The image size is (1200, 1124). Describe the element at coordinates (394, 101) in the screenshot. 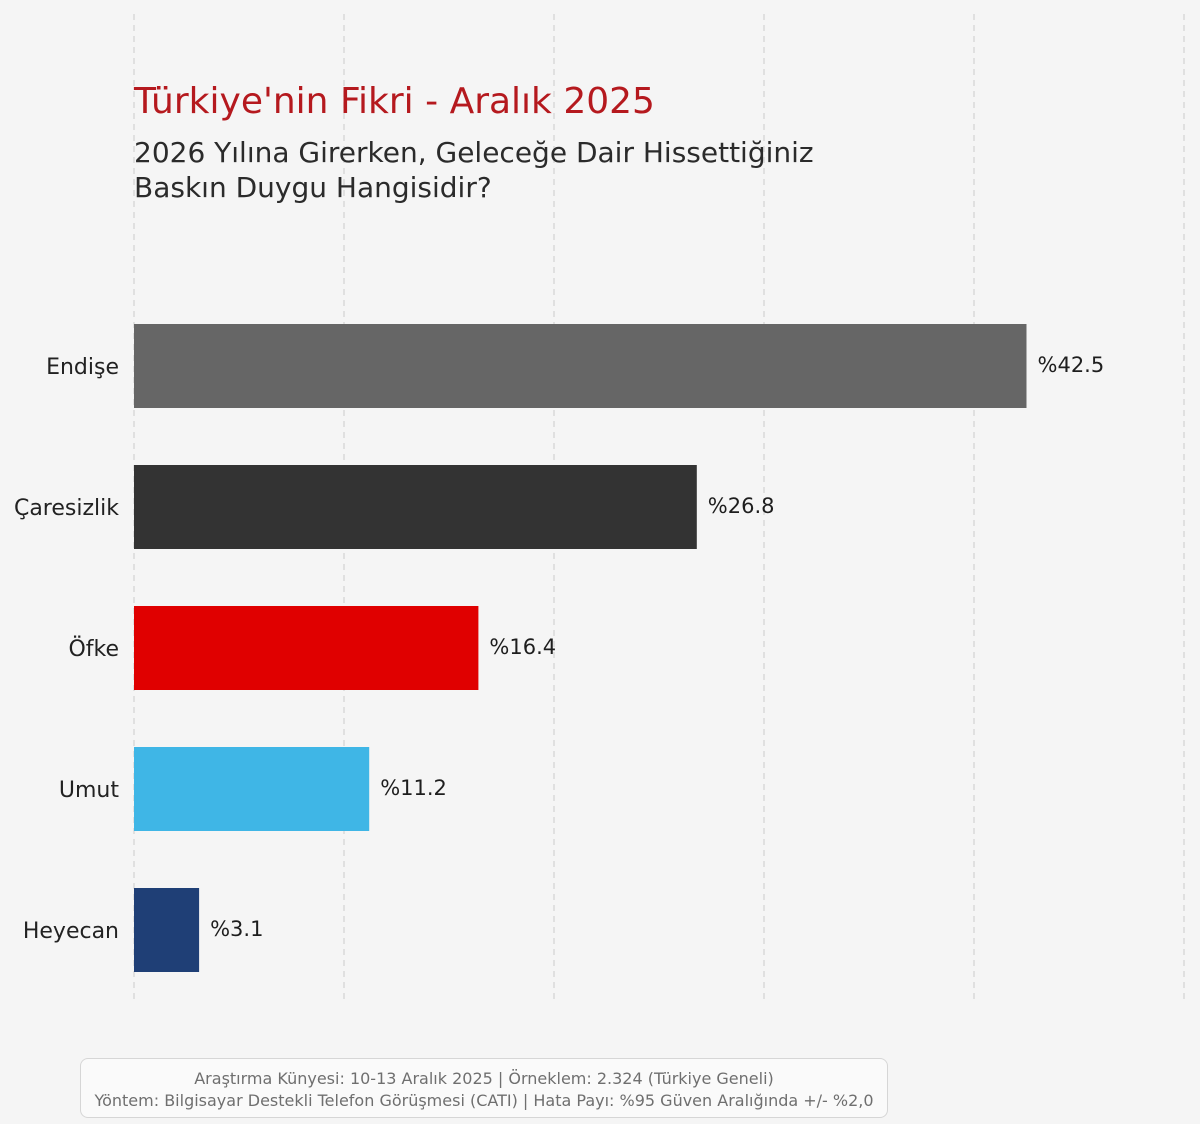

I see `chart-title: Türkiye'nin Fikri - Aralık 2025` at that location.